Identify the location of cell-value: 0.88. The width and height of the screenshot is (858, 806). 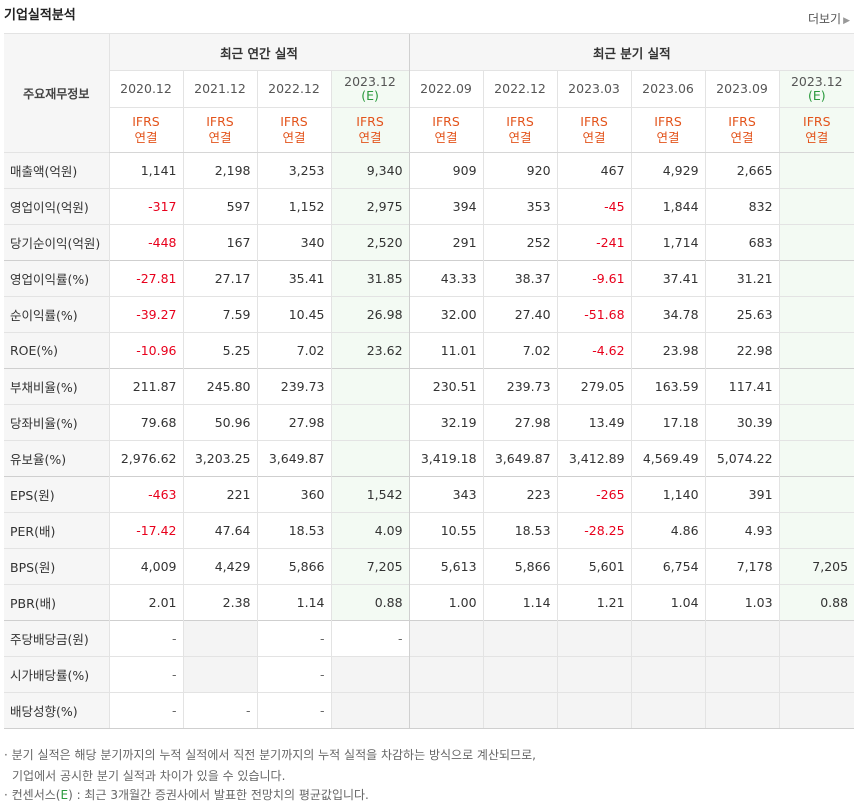
(816, 602).